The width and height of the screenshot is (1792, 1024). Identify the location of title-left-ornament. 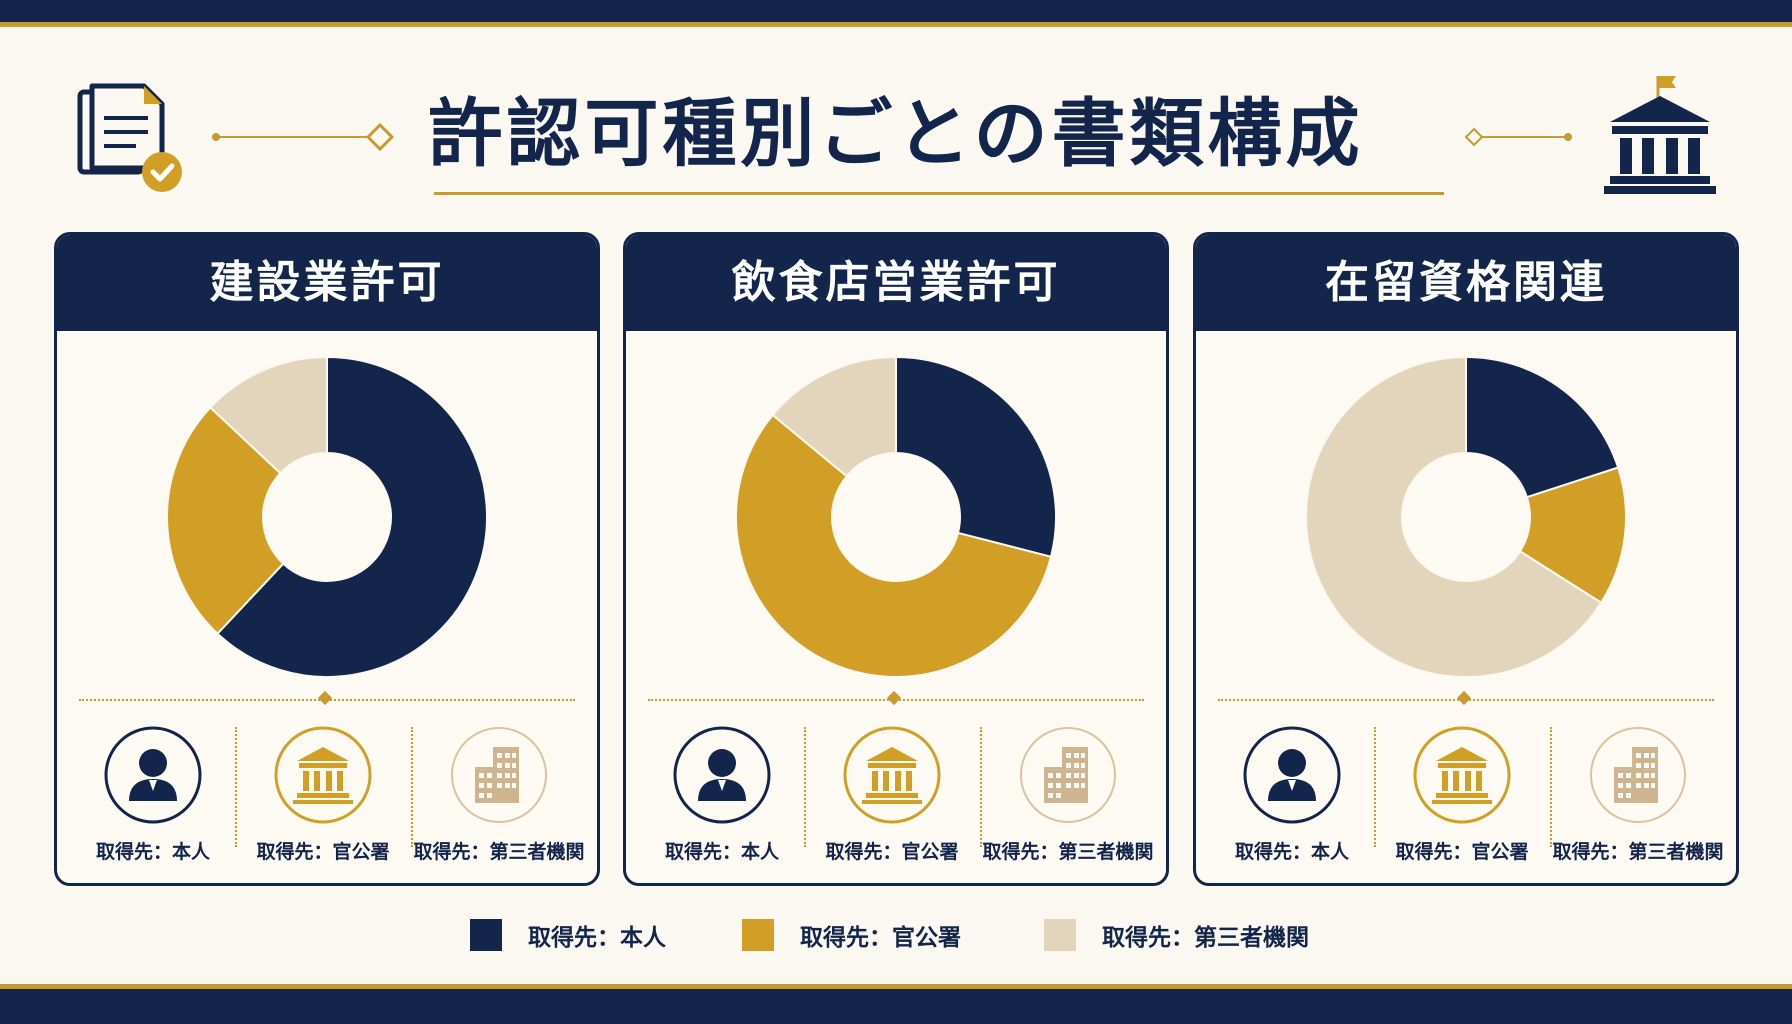
(303, 137).